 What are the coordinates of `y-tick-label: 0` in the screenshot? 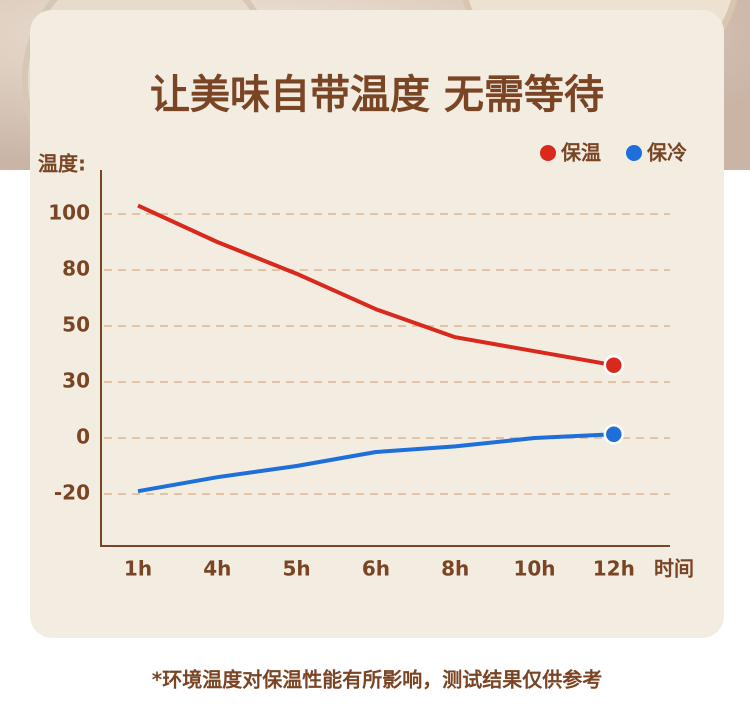 It's located at (83, 437).